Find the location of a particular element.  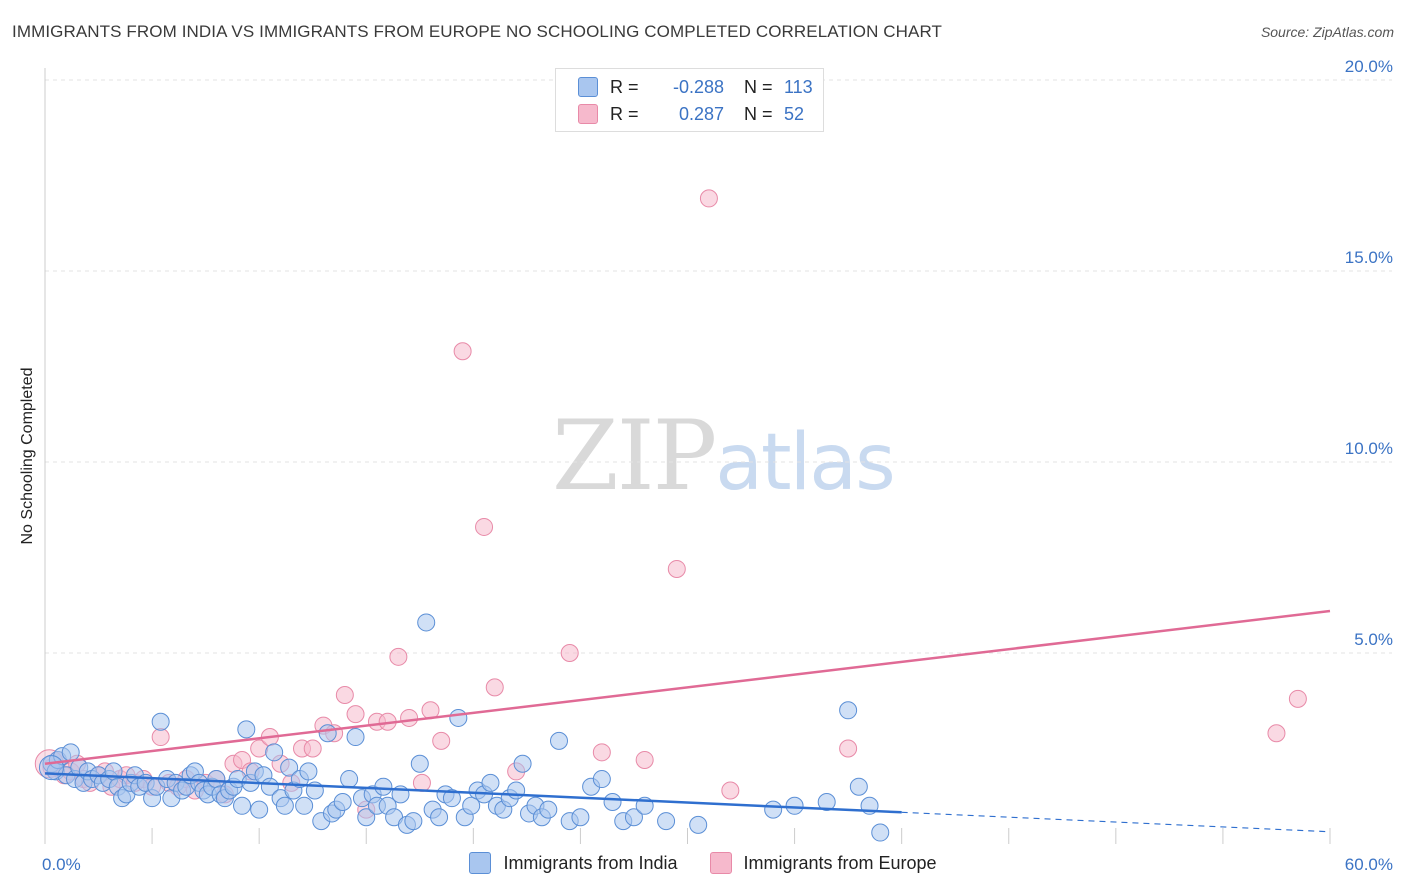

y-tick-label: 10.0% is located at coordinates (1369, 448).